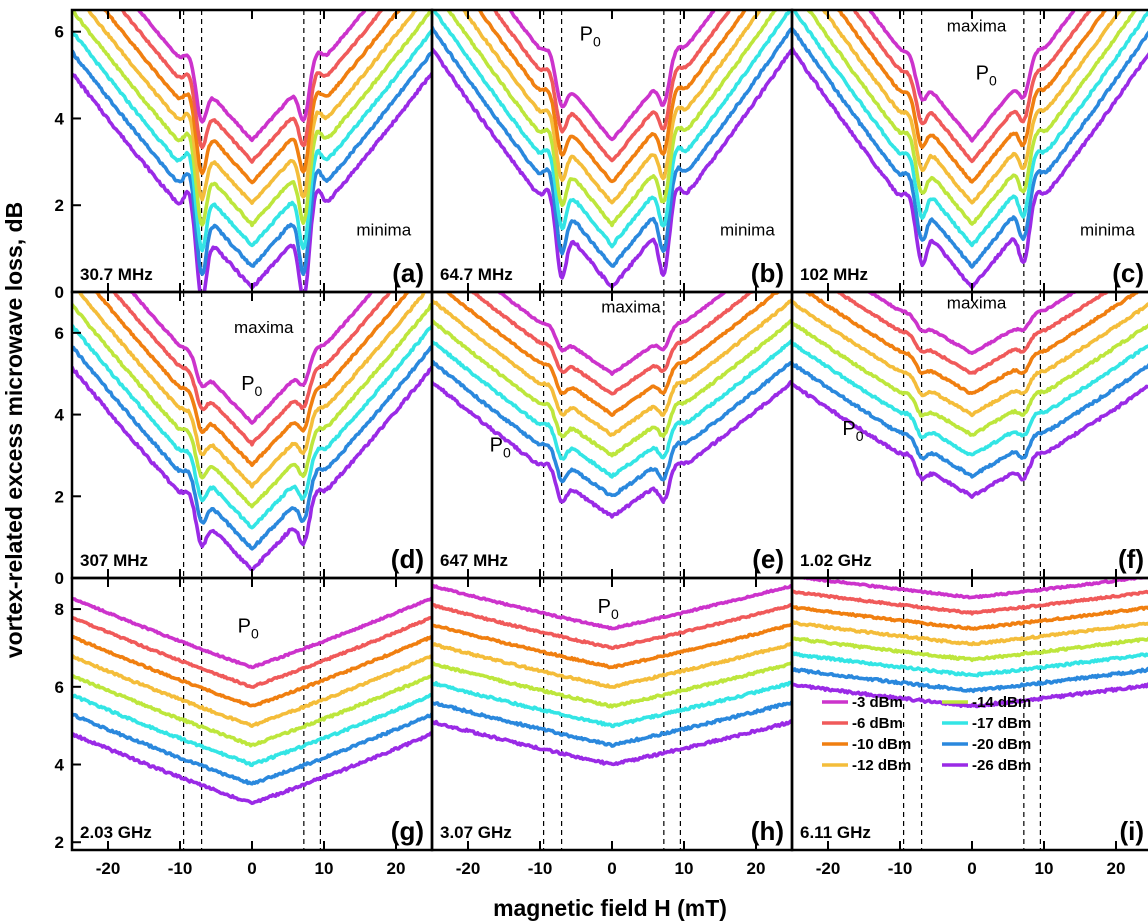 The width and height of the screenshot is (1148, 924). What do you see at coordinates (877, 723) in the screenshot?
I see `legend-label: -6 dBm` at bounding box center [877, 723].